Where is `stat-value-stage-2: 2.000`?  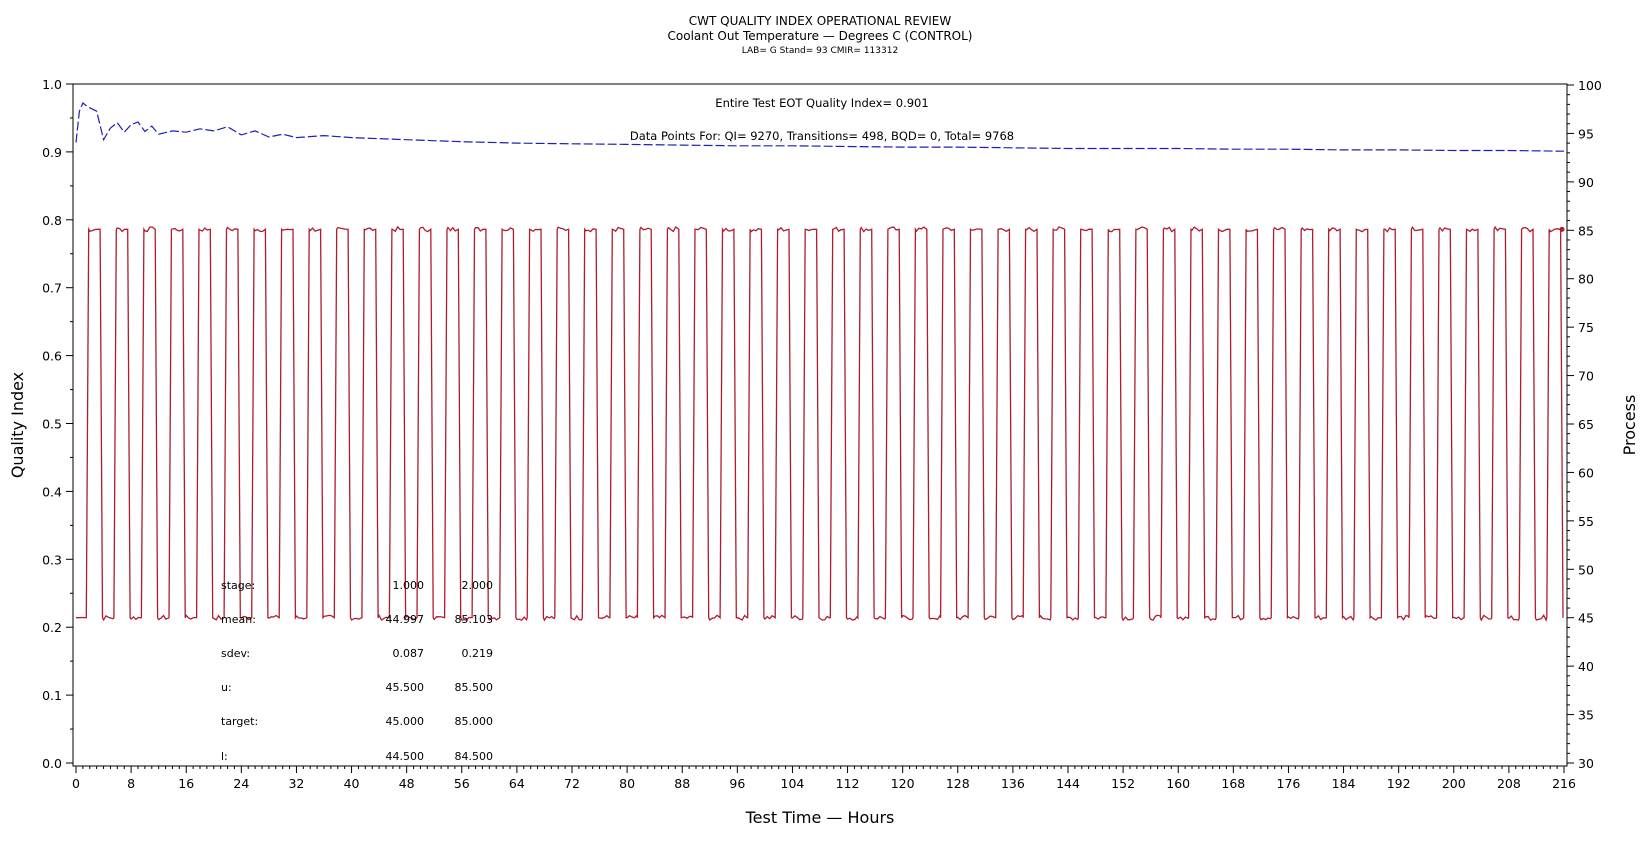
stat-value-stage-2: 2.000 is located at coordinates (478, 585).